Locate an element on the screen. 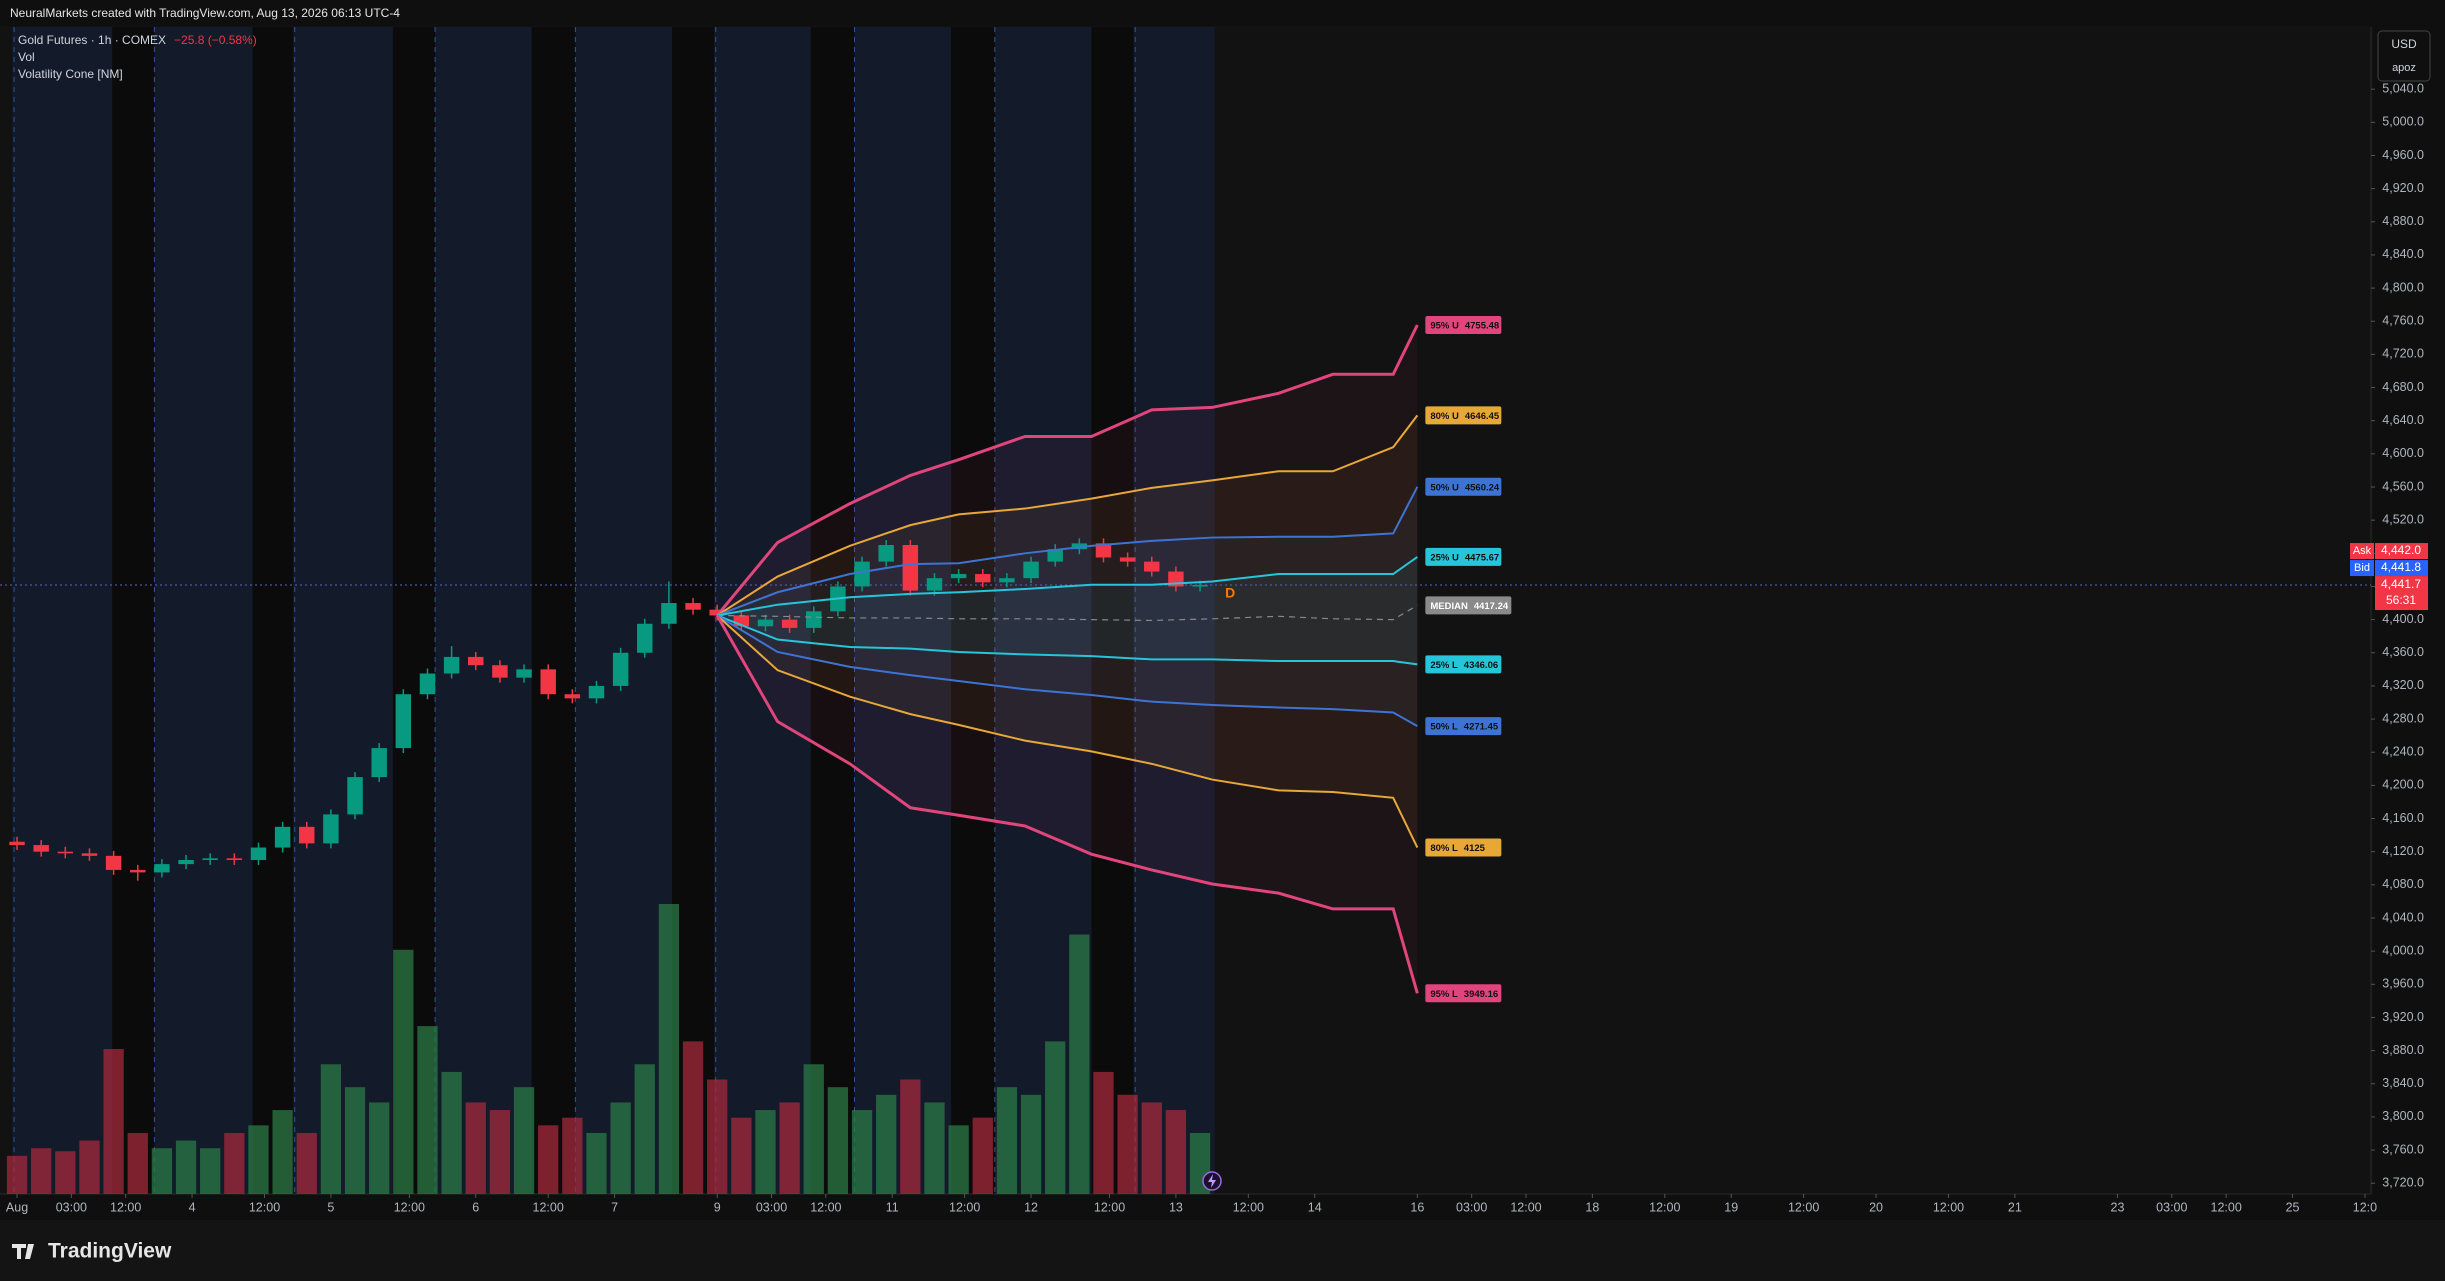 The width and height of the screenshot is (2445, 1281). y-tick-label: 4,240.0 is located at coordinates (2403, 752).